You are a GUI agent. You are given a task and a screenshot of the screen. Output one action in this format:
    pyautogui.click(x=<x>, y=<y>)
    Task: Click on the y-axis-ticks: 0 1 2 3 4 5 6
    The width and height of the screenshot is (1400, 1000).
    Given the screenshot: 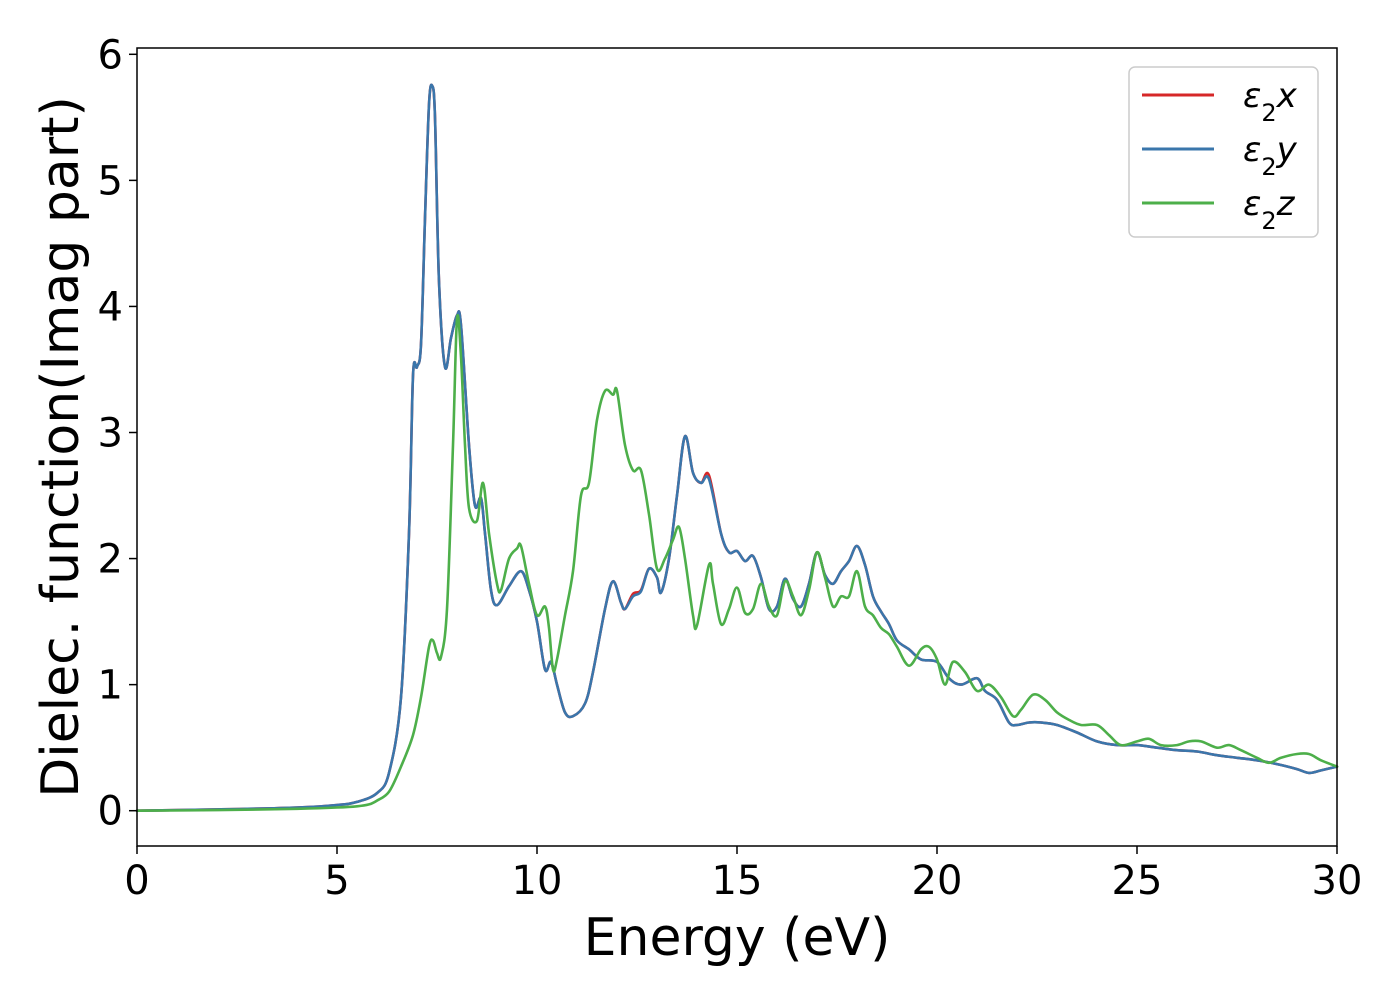 What is the action you would take?
    pyautogui.click(x=117, y=433)
    